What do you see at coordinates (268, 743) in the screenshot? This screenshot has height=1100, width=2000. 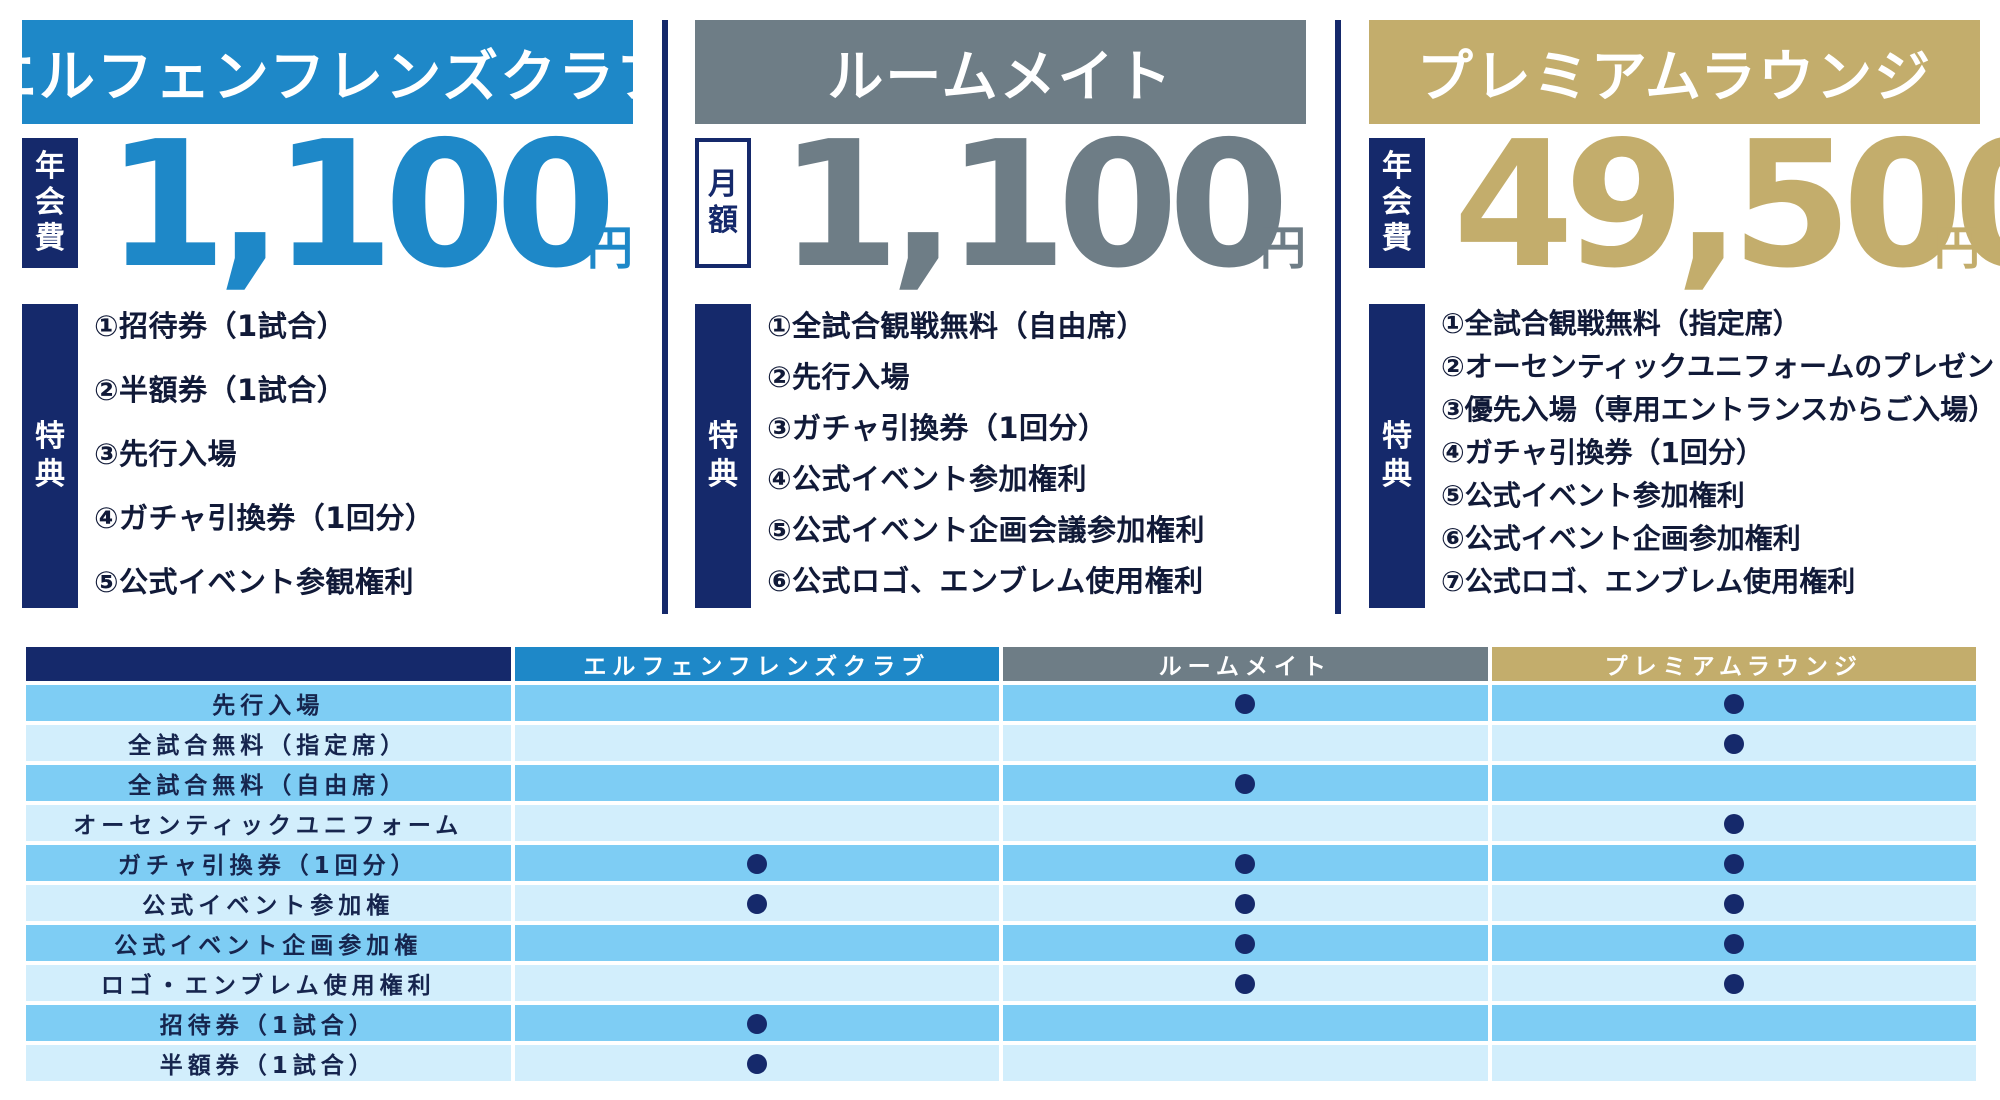 I see `row-label: 全試合無料（指定席）` at bounding box center [268, 743].